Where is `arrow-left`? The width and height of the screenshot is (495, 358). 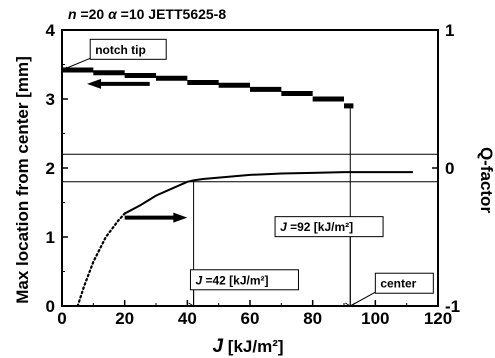 arrow-left is located at coordinates (118, 83).